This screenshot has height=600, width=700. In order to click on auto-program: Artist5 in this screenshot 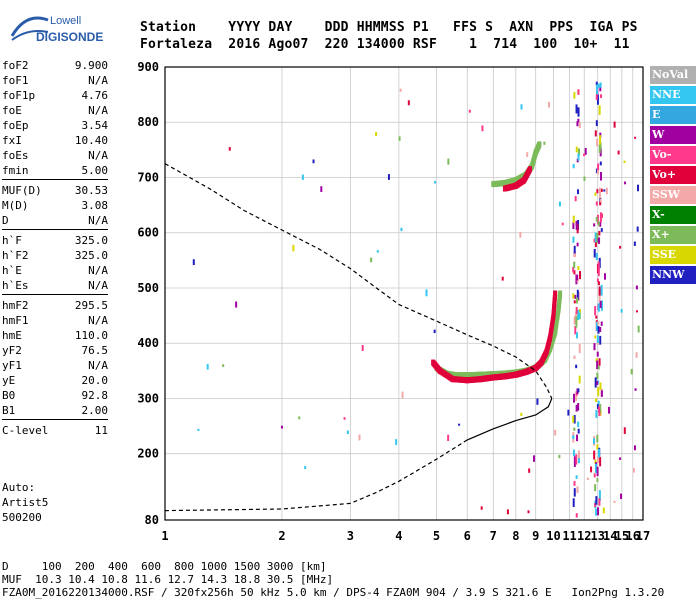, I will do `click(25, 502)`.